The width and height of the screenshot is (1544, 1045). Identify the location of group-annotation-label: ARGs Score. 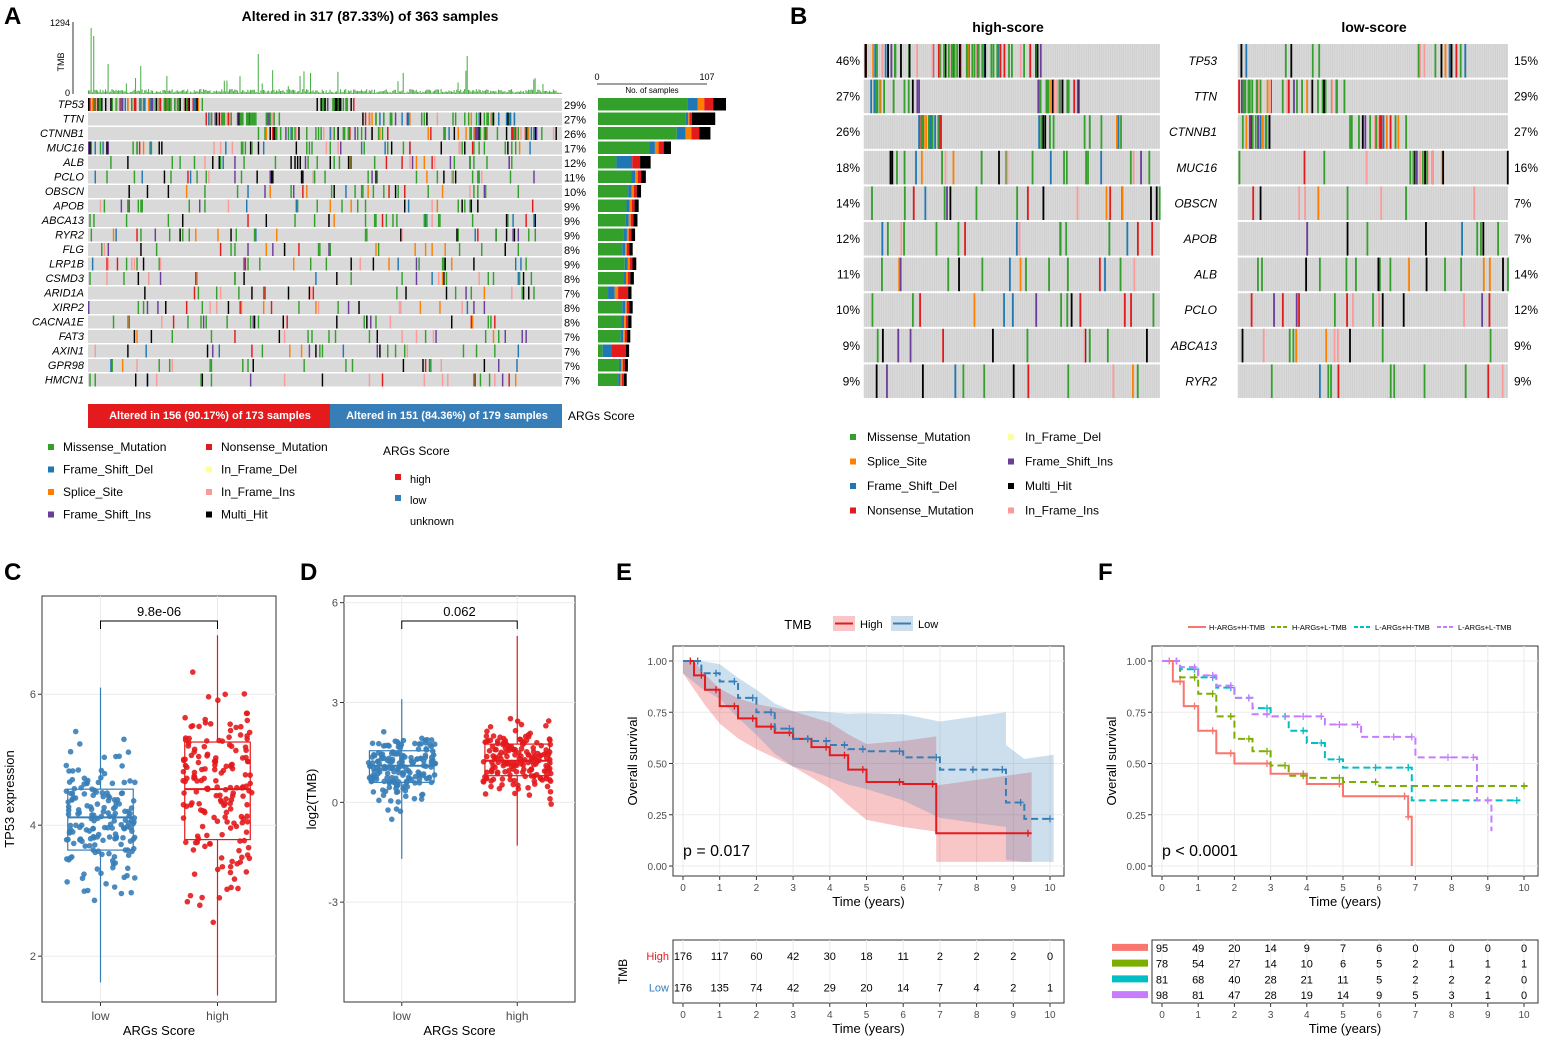
(601, 416).